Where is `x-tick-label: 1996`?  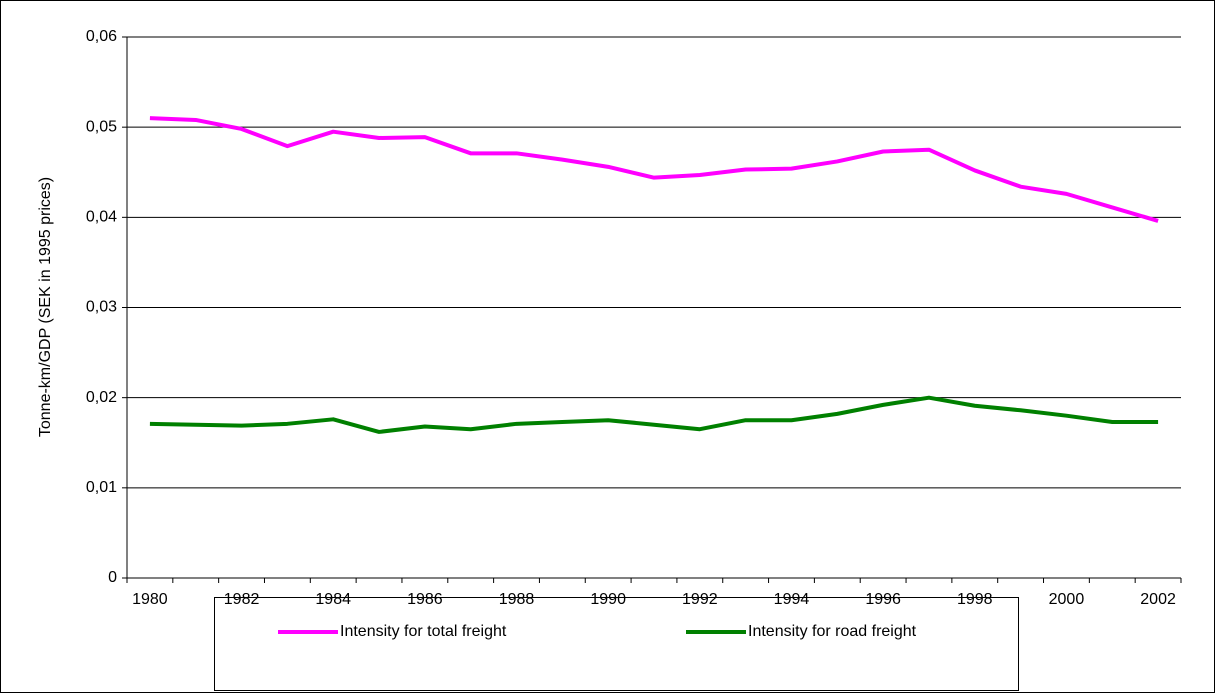 x-tick-label: 1996 is located at coordinates (883, 599).